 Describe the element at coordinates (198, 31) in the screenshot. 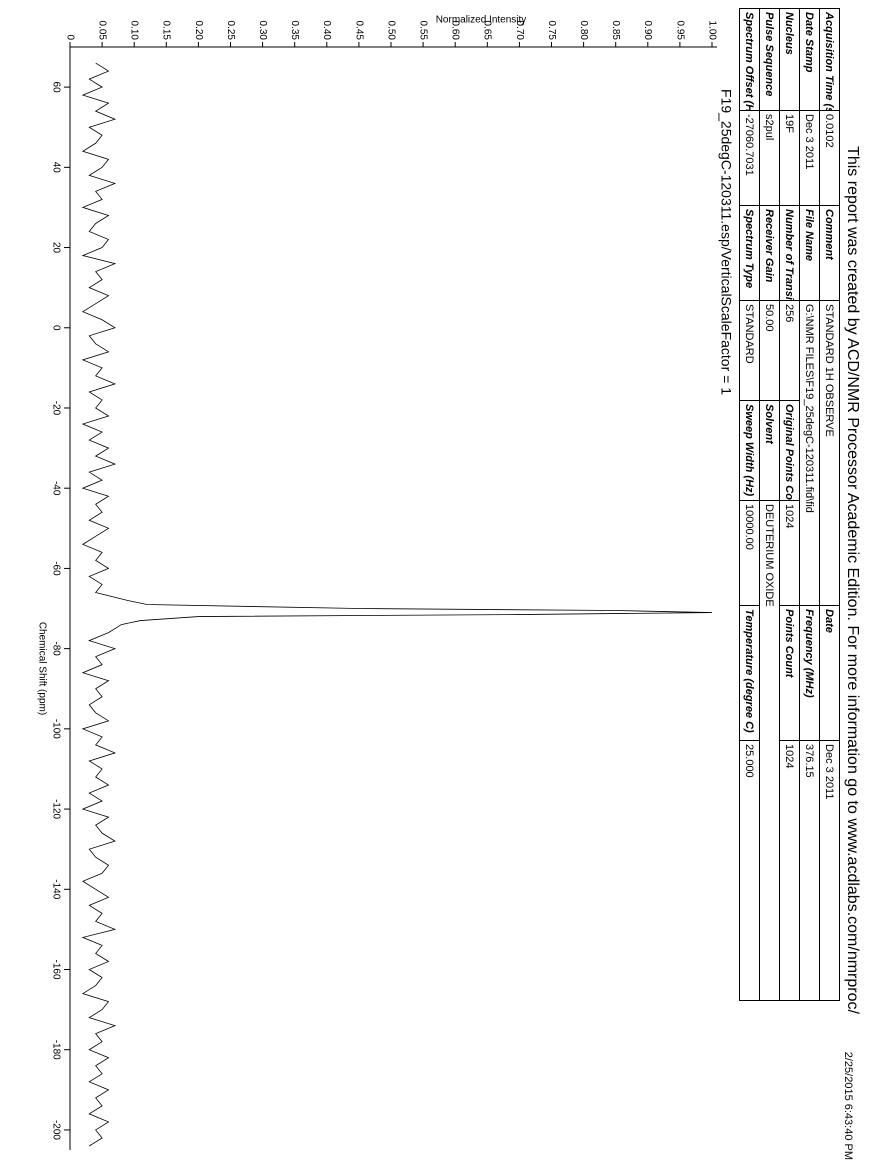

I see `y-tick-label: 0.20` at that location.